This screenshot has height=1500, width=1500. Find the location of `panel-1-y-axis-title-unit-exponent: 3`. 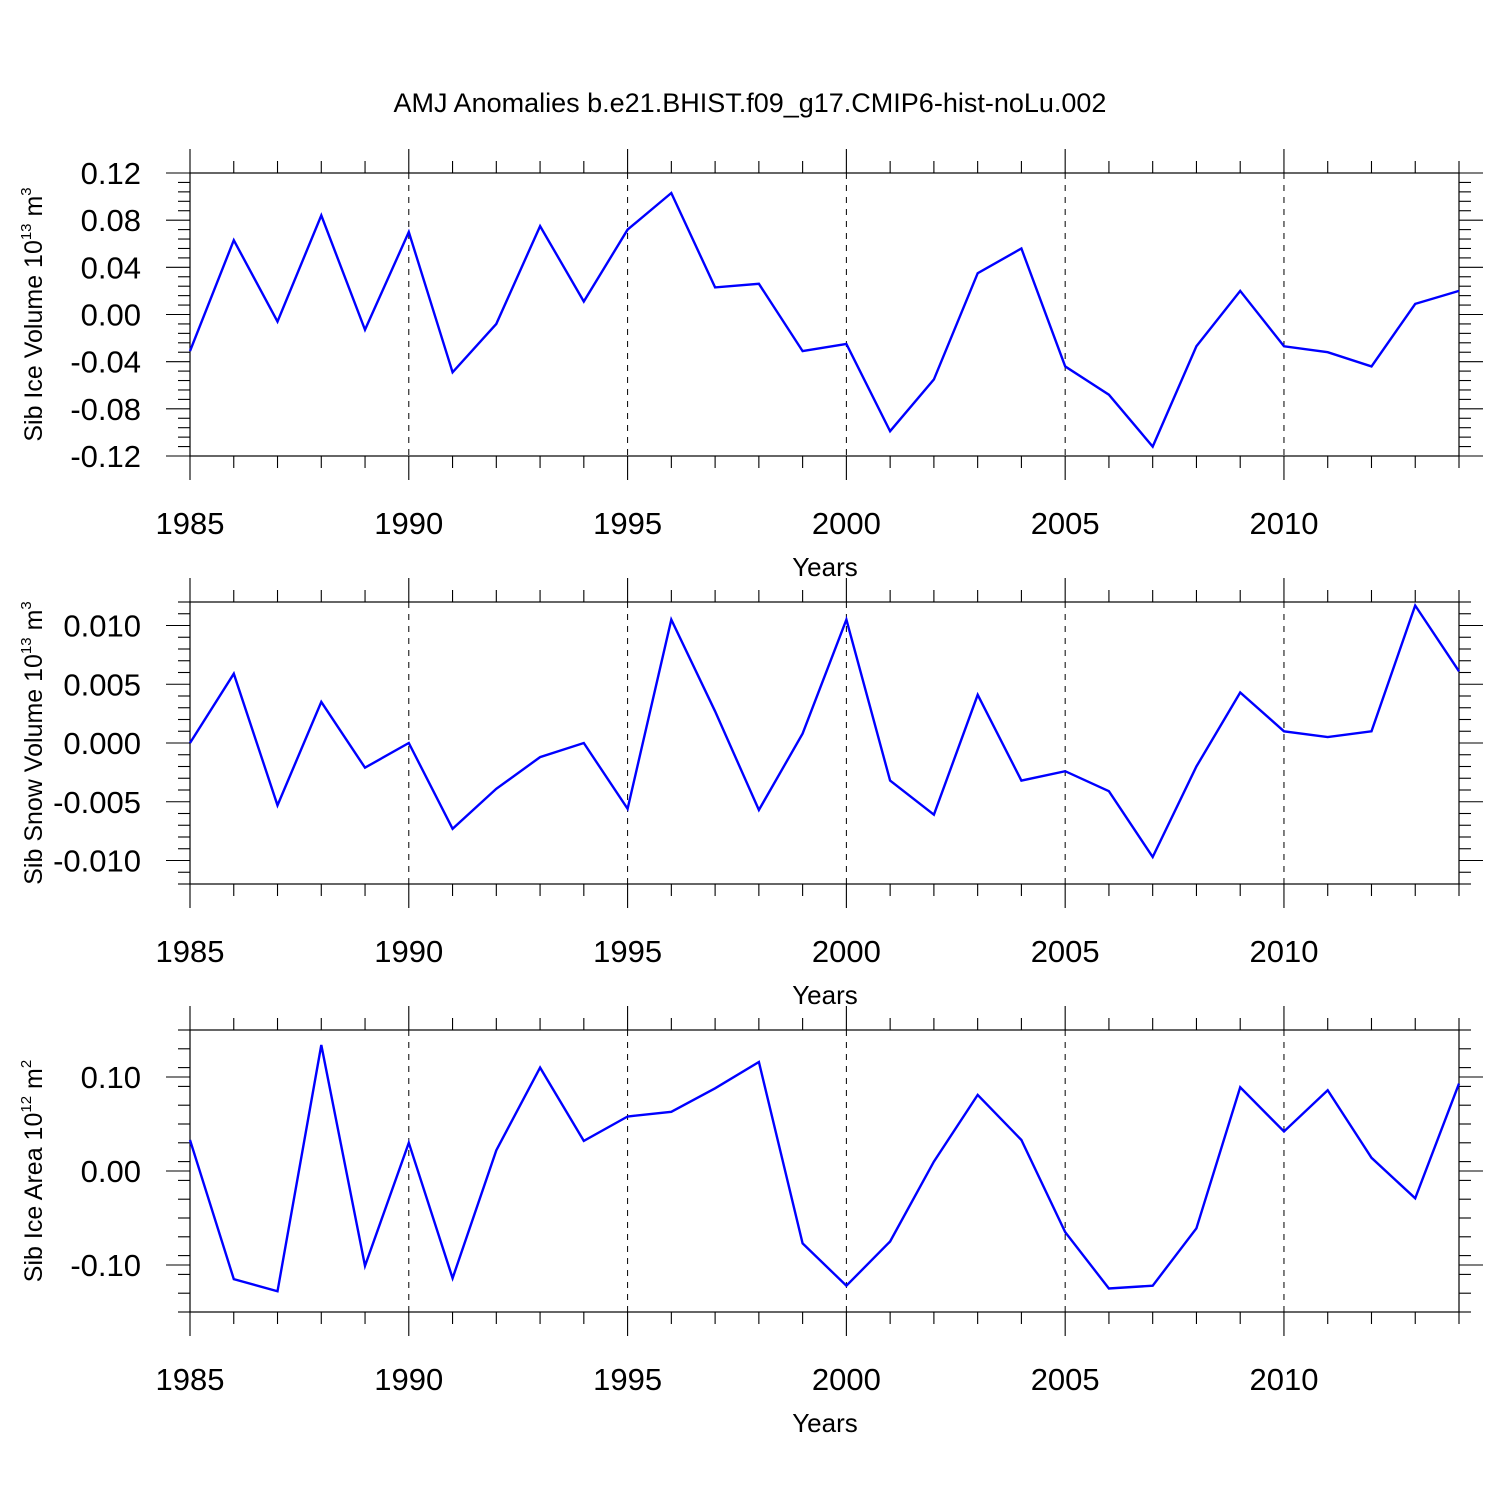

panel-1-y-axis-title-unit-exponent: 3 is located at coordinates (26, 191).